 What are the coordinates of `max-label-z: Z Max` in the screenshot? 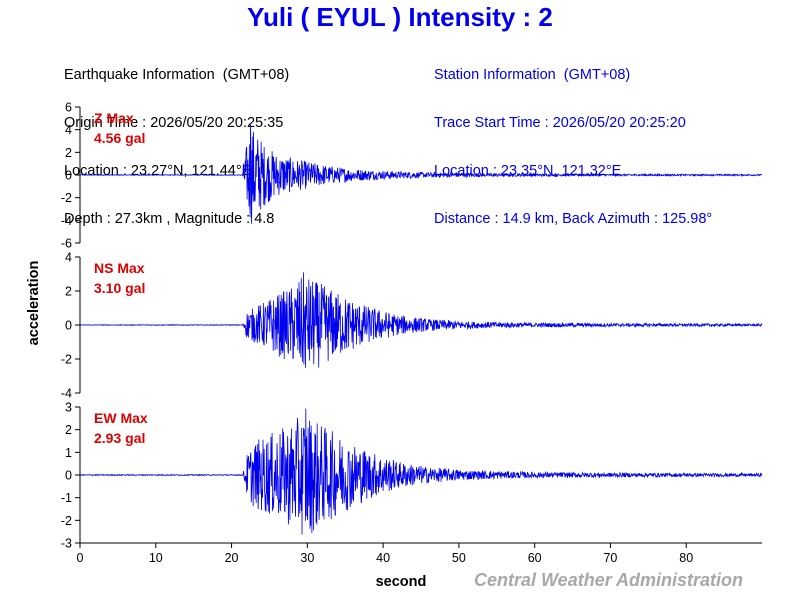 It's located at (114, 118).